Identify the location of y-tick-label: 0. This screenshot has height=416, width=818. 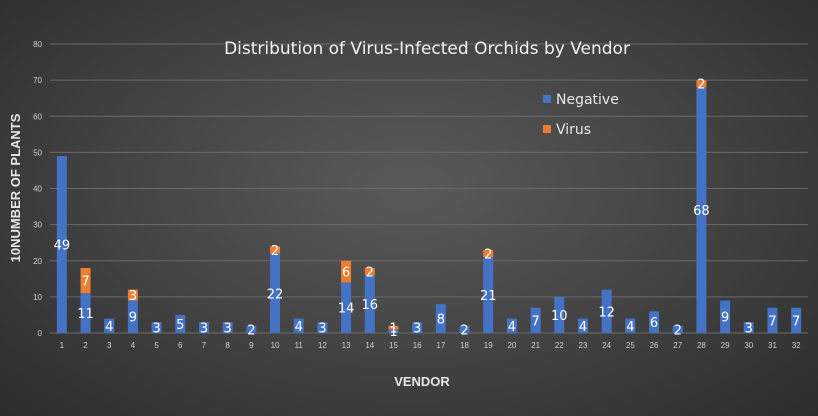
(40, 333).